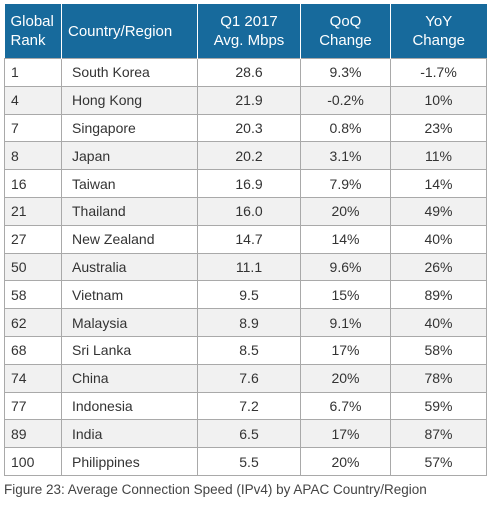 This screenshot has height=508, width=490. I want to click on rank-cell: 58, so click(33, 295).